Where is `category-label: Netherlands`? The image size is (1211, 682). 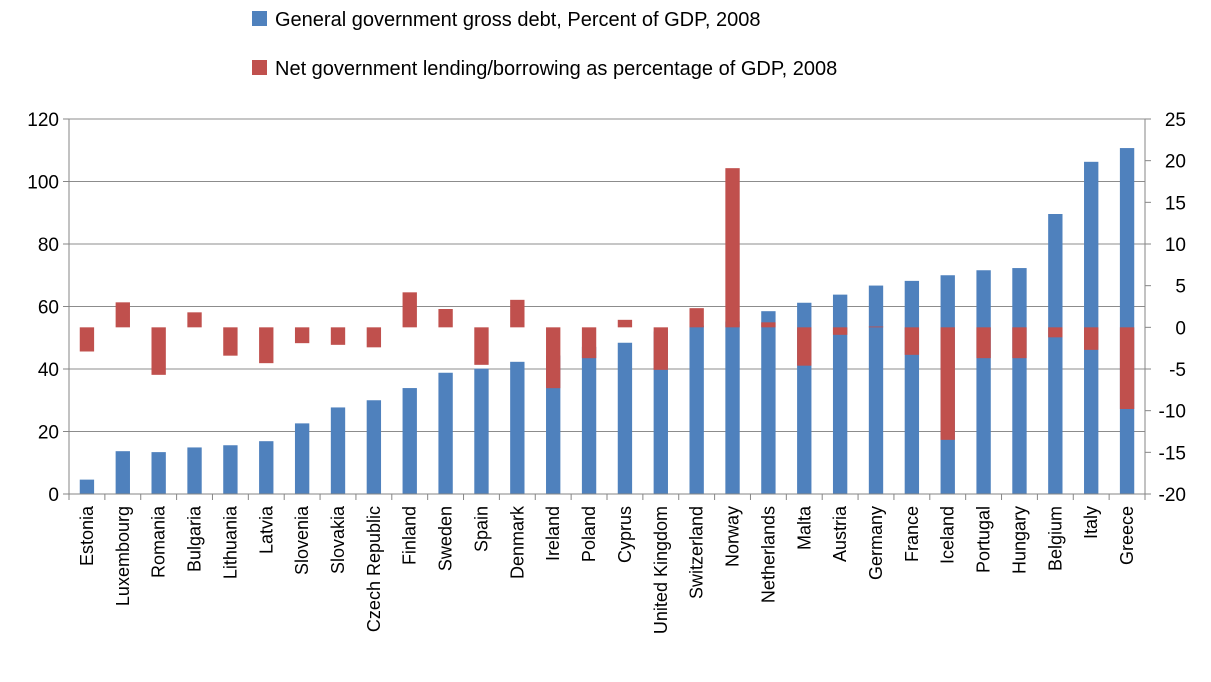
category-label: Netherlands is located at coordinates (768, 554).